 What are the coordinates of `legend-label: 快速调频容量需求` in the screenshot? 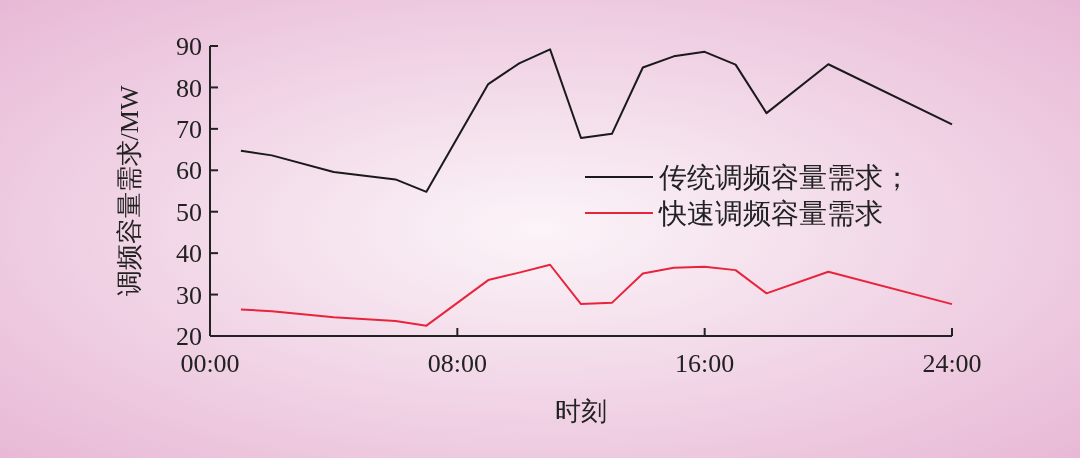 It's located at (770, 213).